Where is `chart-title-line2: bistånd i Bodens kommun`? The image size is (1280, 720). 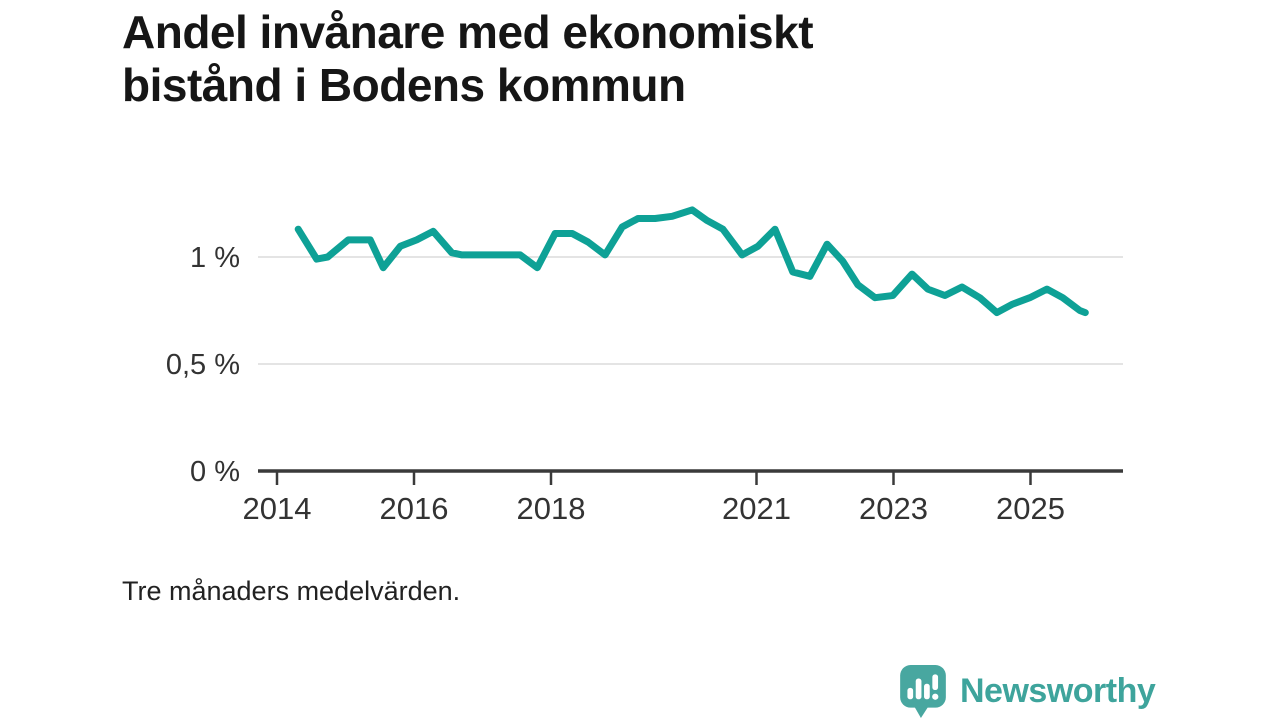 chart-title-line2: bistånd i Bodens kommun is located at coordinates (404, 85).